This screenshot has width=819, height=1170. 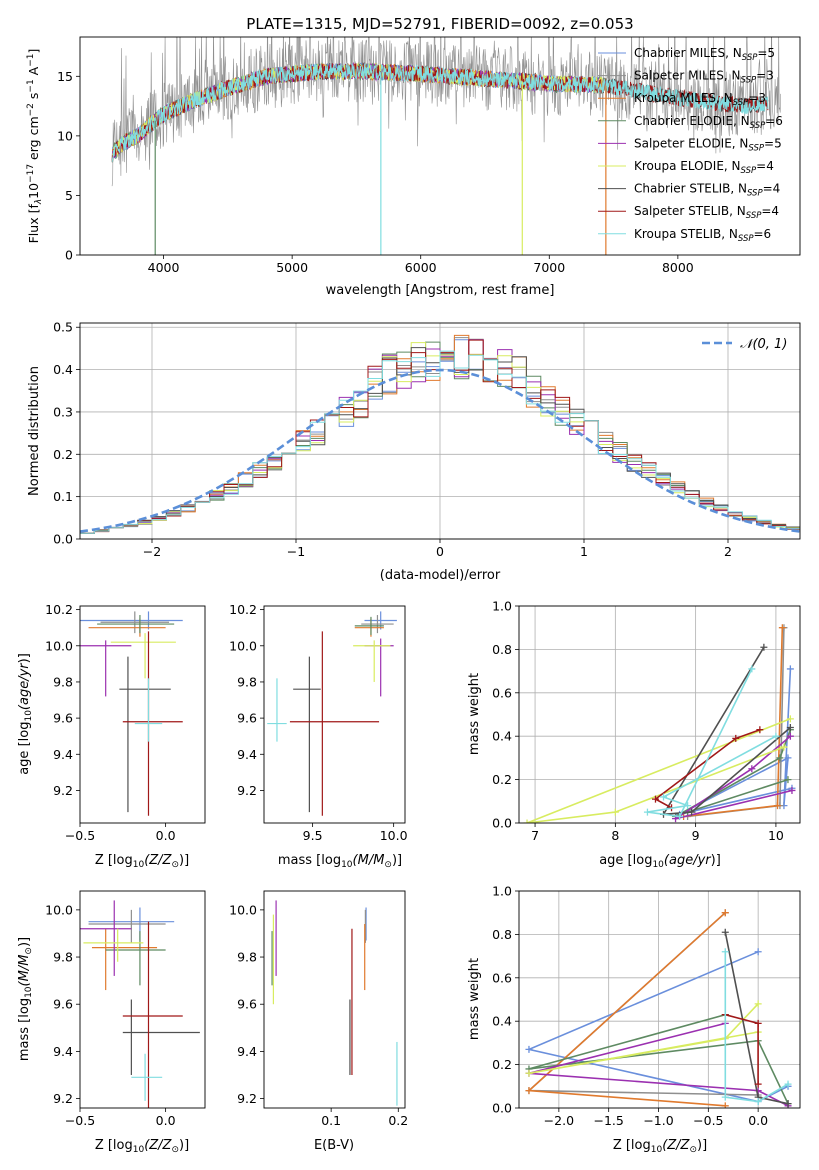 What do you see at coordinates (421, 267) in the screenshot?
I see `x-tick-label: 6000` at bounding box center [421, 267].